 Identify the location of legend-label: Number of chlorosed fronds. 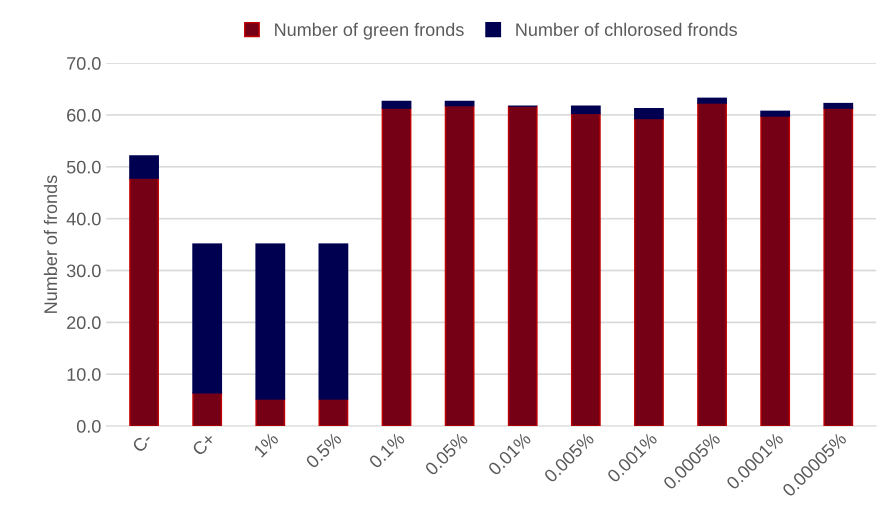
(626, 29).